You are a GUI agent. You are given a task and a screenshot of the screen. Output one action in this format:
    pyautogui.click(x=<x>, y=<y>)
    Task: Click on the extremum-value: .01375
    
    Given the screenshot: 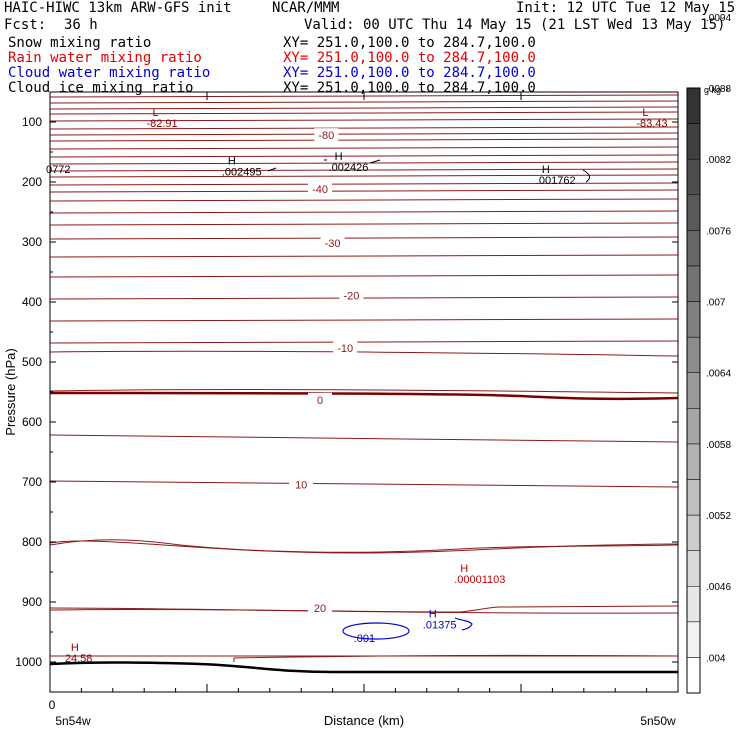 What is the action you would take?
    pyautogui.click(x=440, y=626)
    